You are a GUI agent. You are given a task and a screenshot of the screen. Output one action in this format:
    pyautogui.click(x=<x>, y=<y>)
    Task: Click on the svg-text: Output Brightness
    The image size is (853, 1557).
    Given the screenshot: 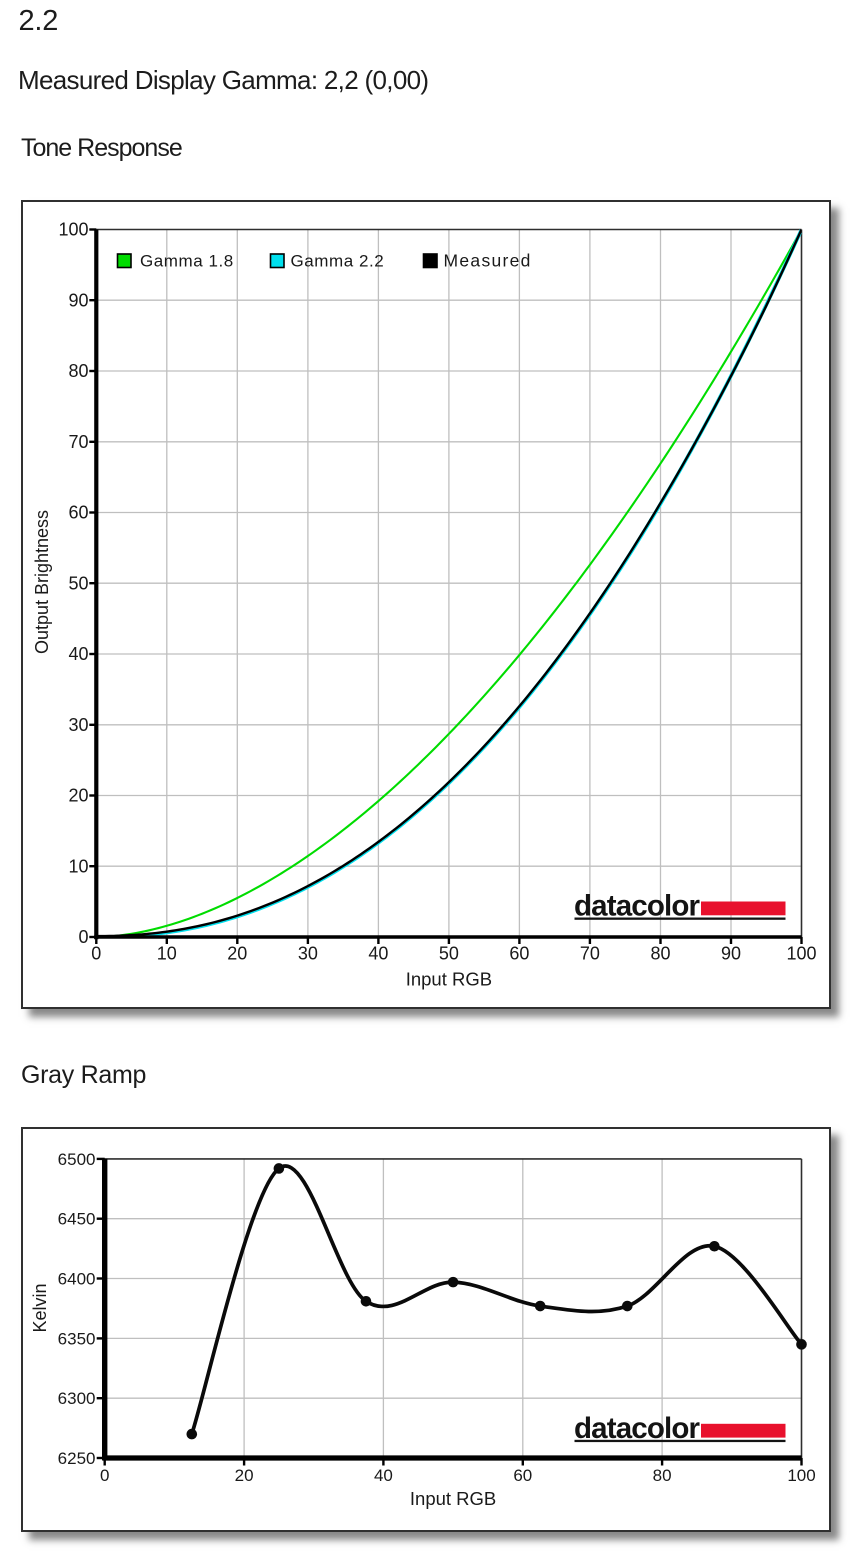 What is the action you would take?
    pyautogui.click(x=42, y=582)
    